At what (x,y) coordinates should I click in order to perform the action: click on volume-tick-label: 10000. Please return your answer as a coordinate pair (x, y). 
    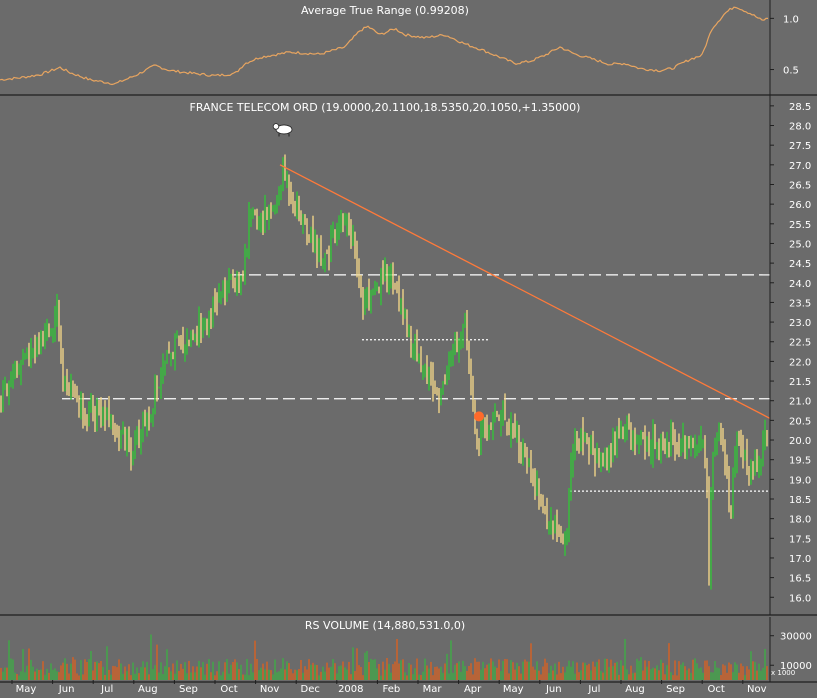
    Looking at the image, I should click on (796, 666).